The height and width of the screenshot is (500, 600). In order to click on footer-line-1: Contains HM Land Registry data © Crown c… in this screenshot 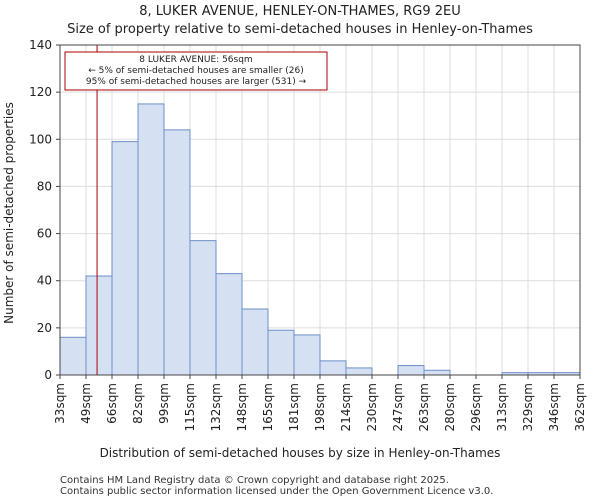, I will do `click(254, 480)`.